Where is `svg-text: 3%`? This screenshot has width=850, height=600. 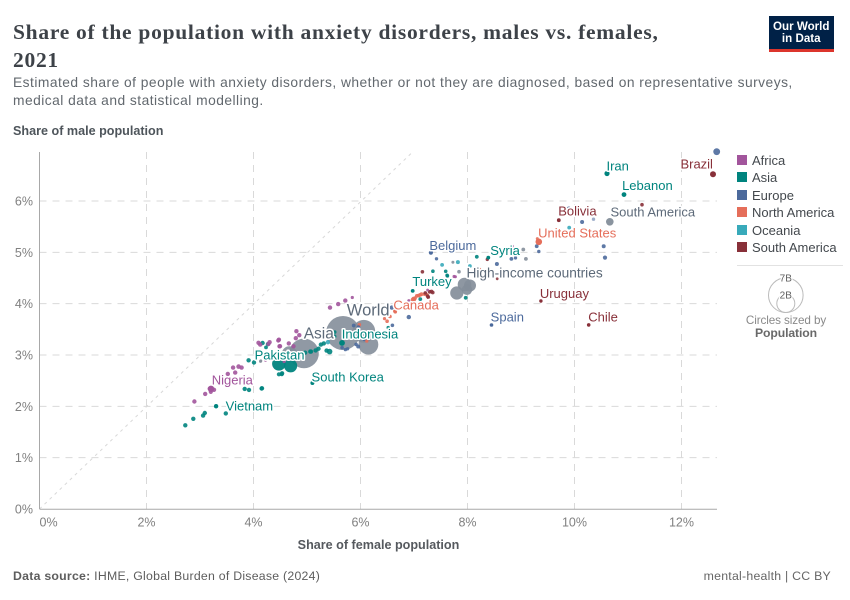 svg-text: 3% is located at coordinates (24, 356).